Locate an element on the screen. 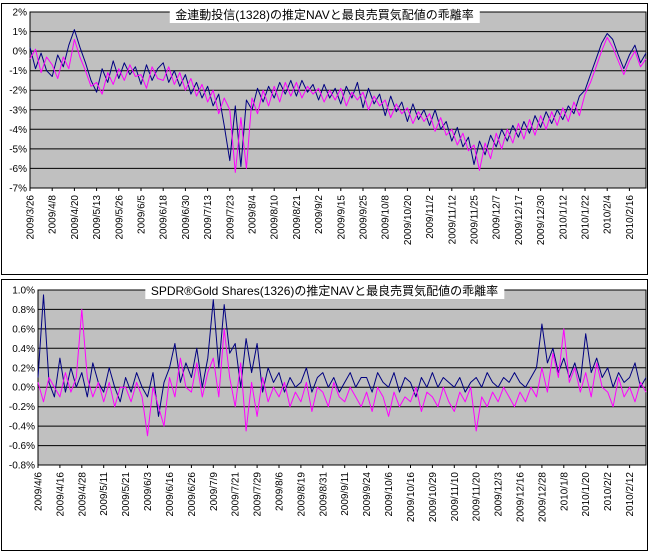 The height and width of the screenshot is (553, 651). x-axis-label: 2009/11/10 is located at coordinates (455, 497).